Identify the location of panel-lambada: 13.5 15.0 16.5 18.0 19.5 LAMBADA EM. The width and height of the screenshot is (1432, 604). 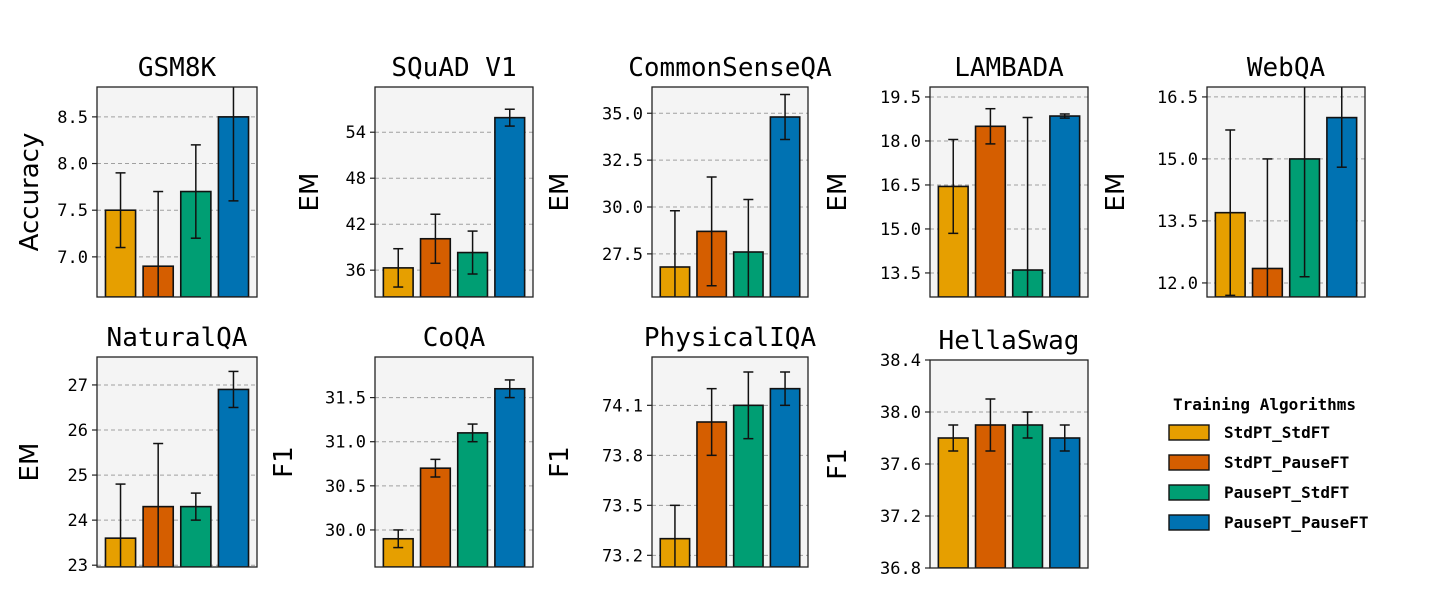
(956, 175).